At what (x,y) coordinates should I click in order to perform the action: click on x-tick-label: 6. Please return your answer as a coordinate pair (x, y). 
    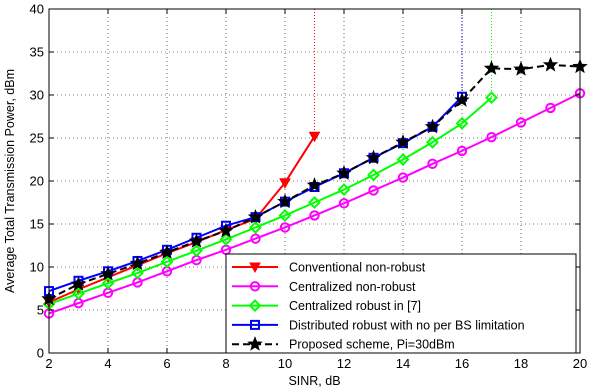
    Looking at the image, I should click on (166, 363).